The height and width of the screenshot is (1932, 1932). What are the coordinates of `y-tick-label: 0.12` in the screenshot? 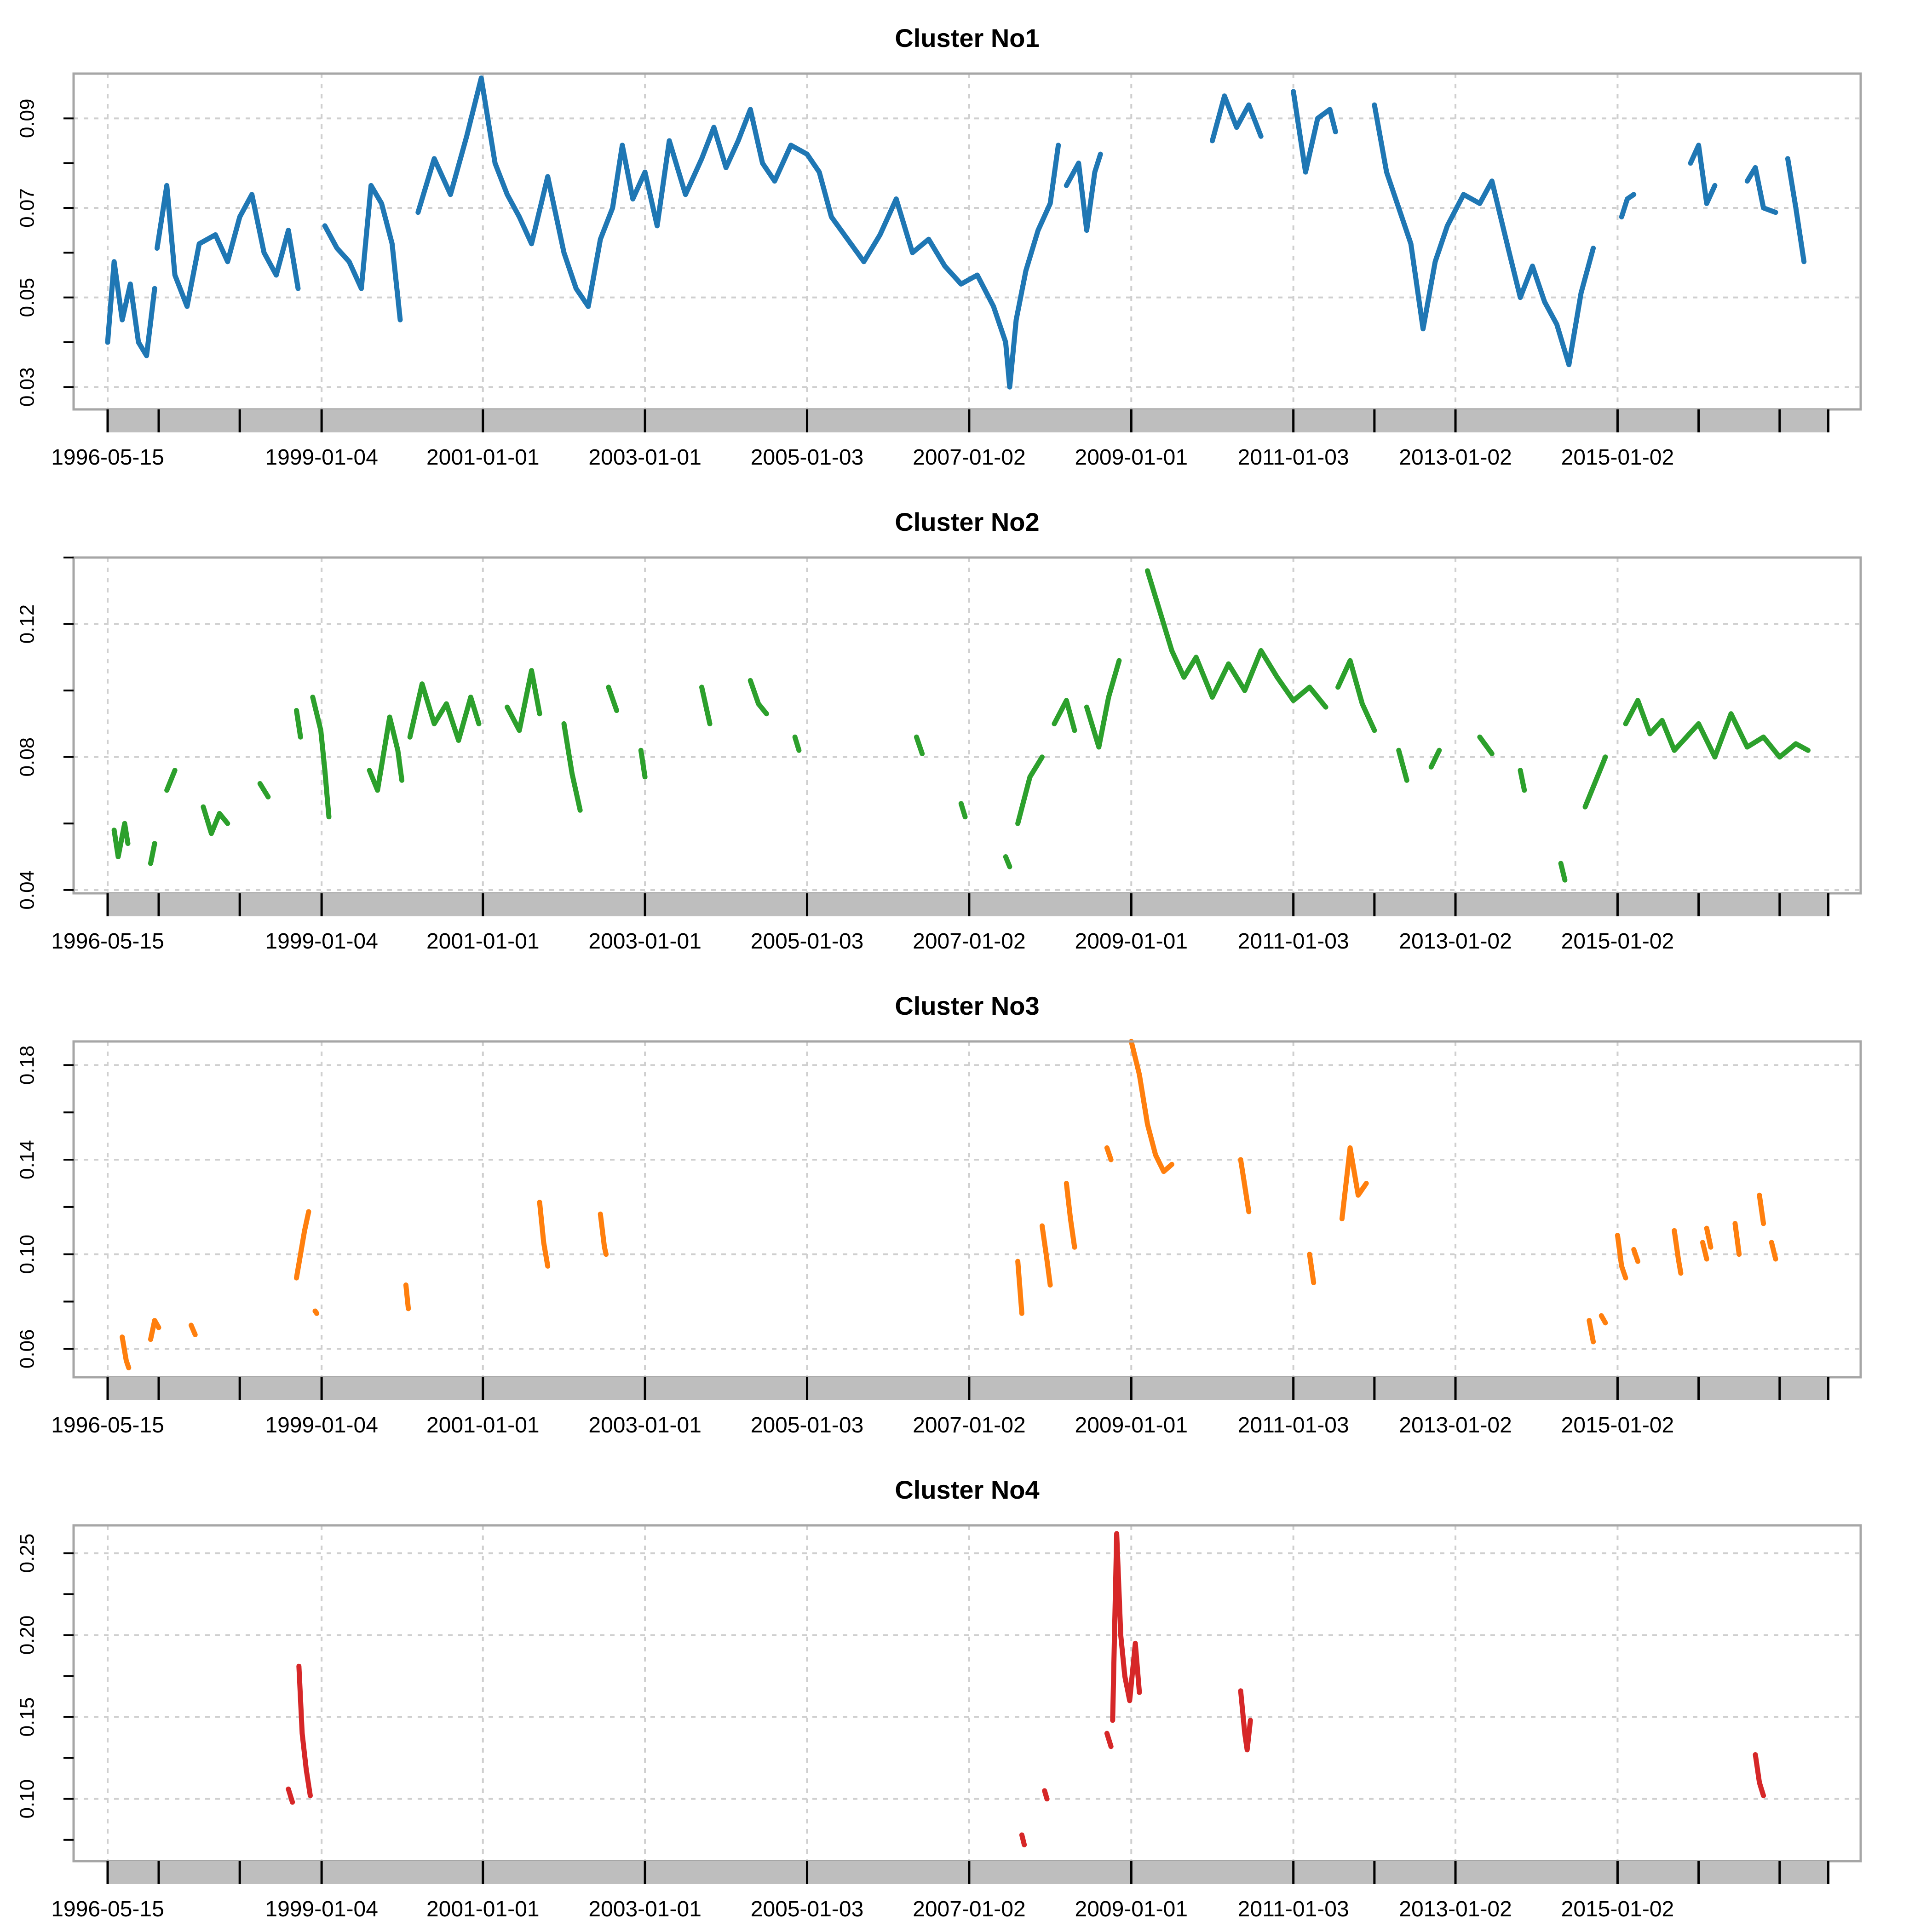 It's located at (27, 624).